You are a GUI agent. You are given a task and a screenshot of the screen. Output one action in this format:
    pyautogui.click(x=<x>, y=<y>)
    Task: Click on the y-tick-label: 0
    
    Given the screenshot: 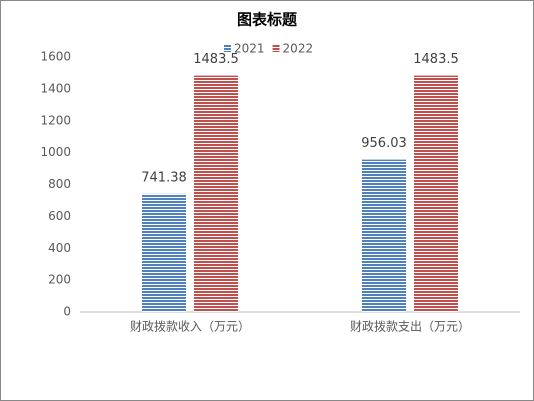 What is the action you would take?
    pyautogui.click(x=67, y=312)
    